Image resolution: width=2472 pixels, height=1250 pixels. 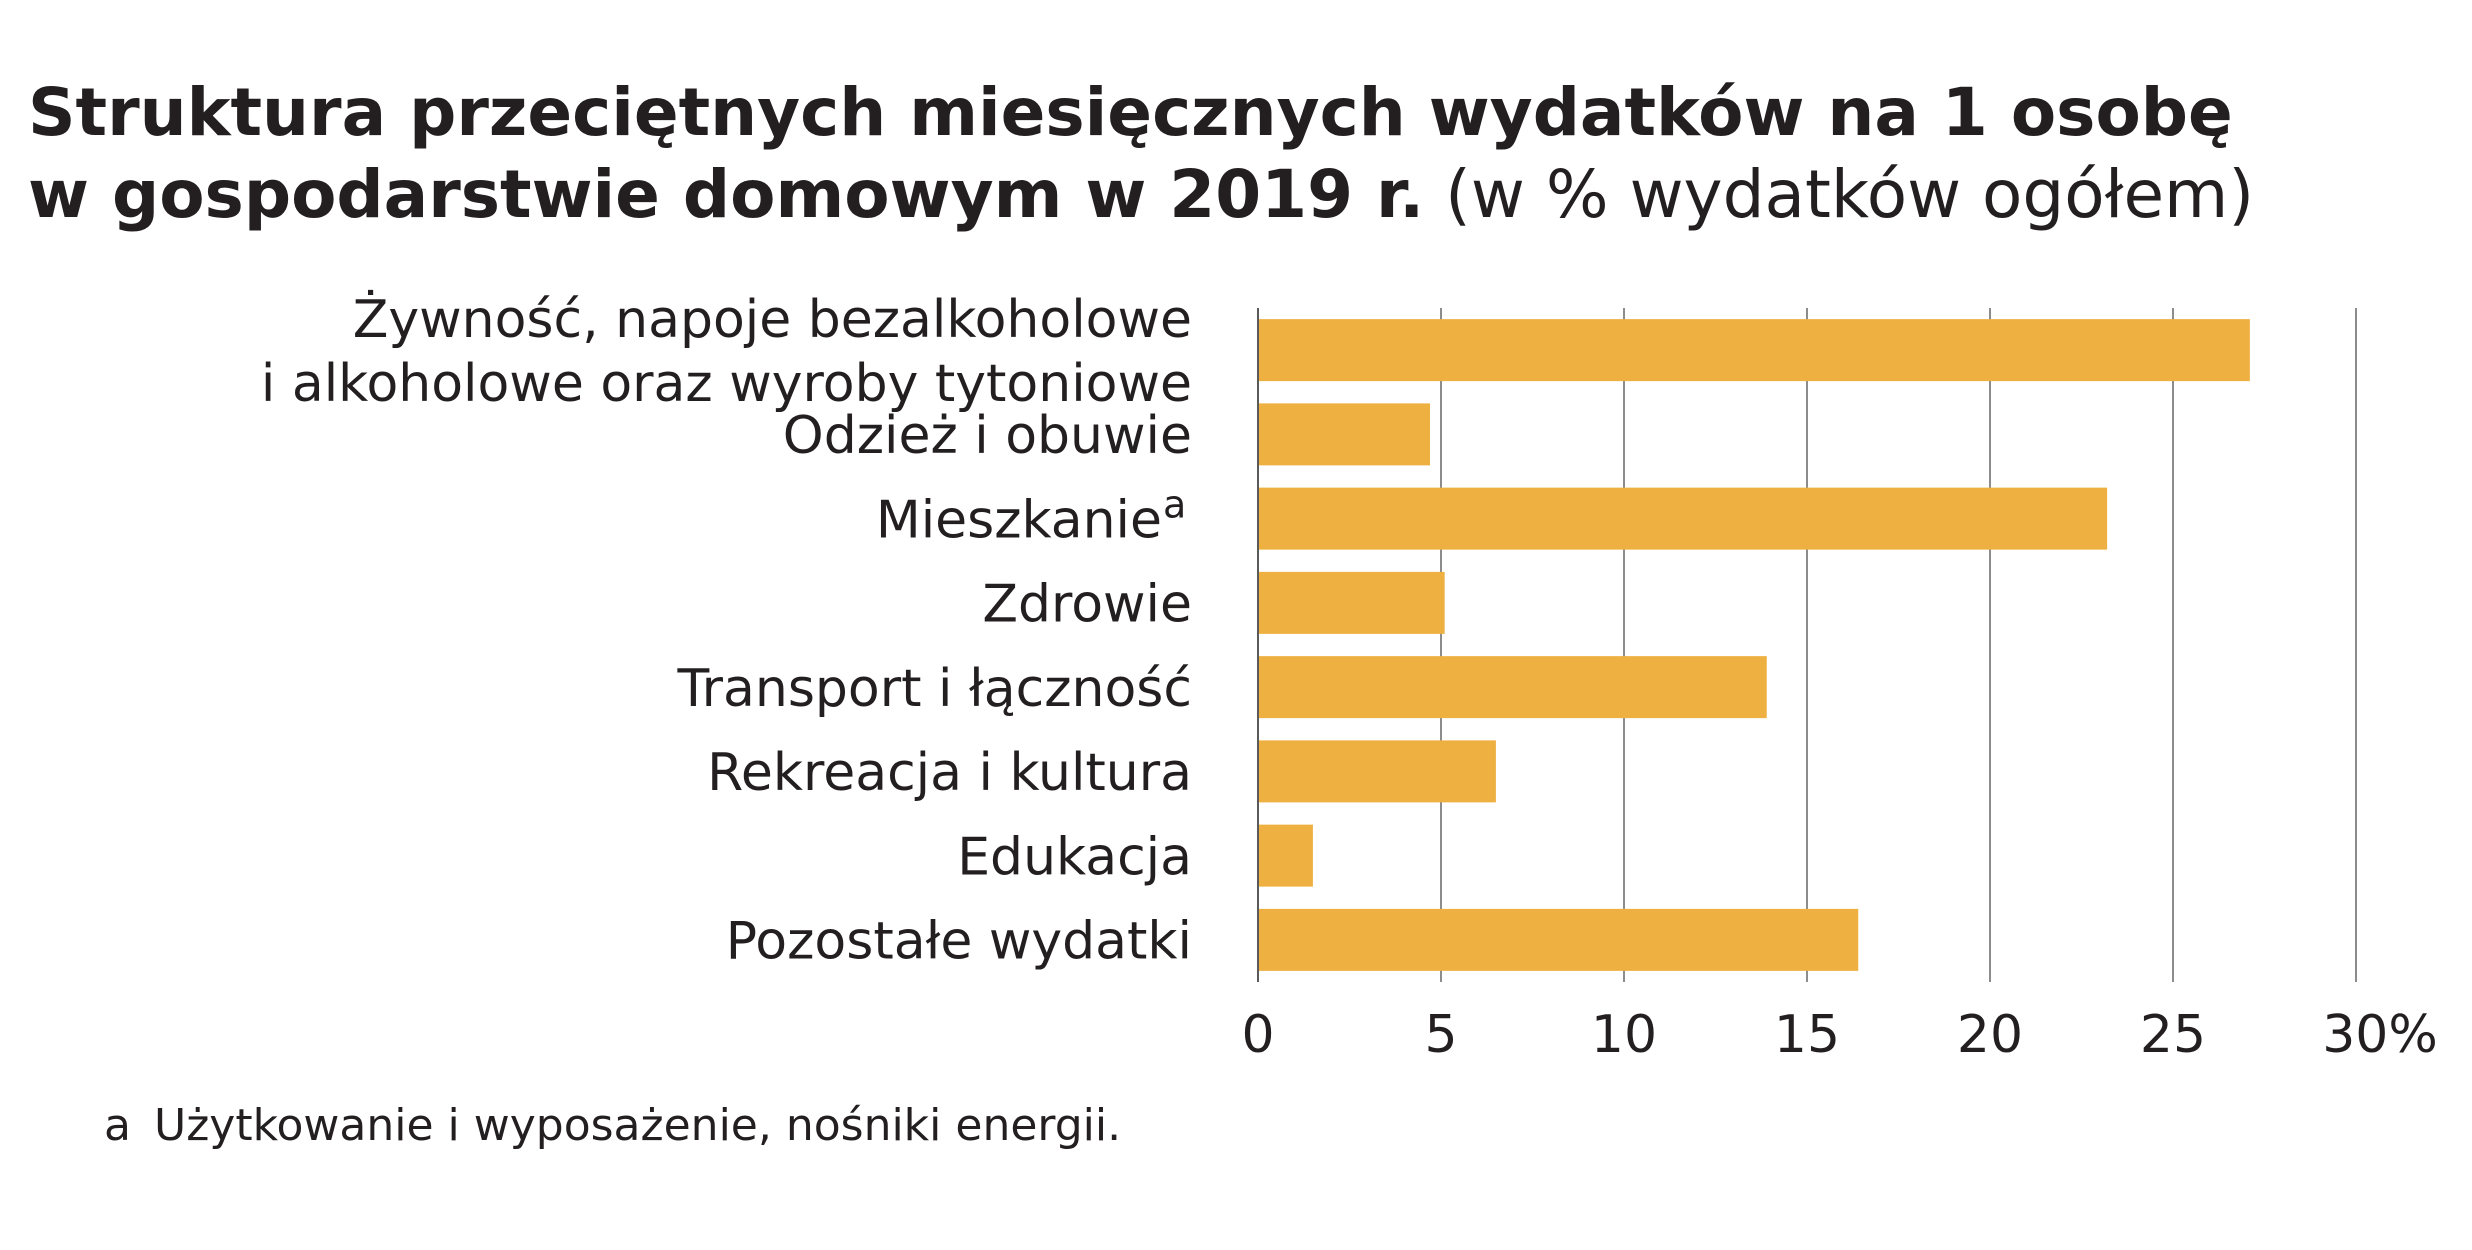 I want to click on category-label-5: Rekreacja i kultura, so click(x=949, y=773).